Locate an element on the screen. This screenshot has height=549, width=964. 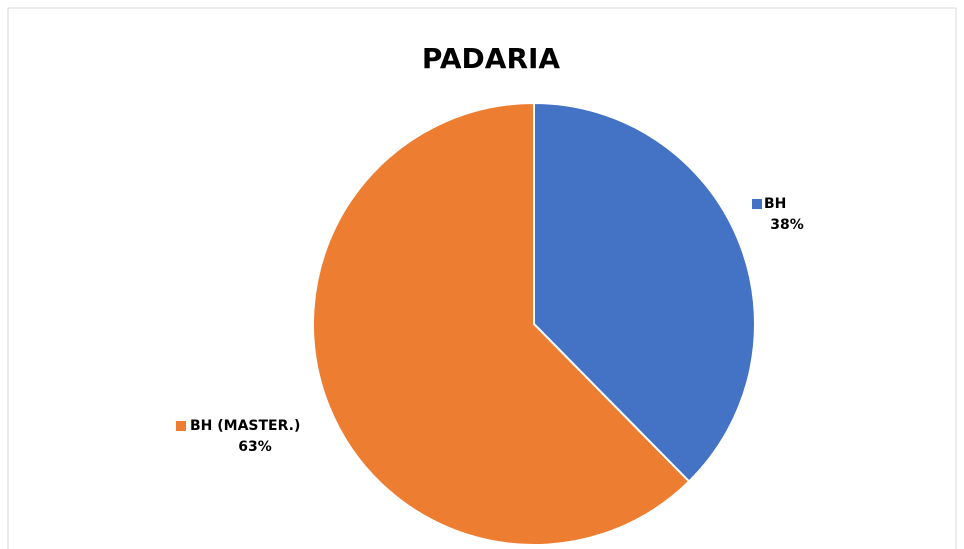
value-label: 38% is located at coordinates (787, 225).